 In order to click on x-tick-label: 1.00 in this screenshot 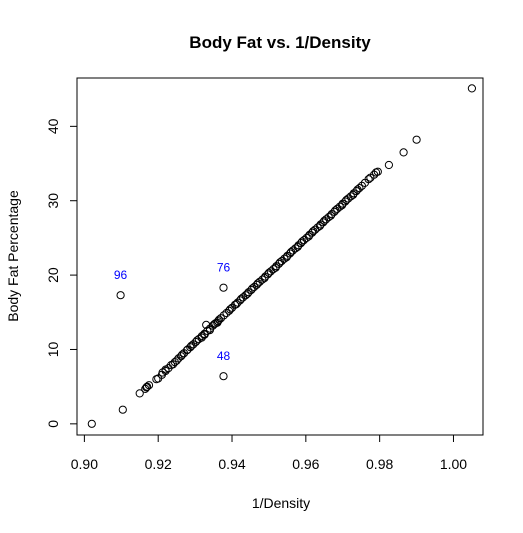, I will do `click(453, 464)`.